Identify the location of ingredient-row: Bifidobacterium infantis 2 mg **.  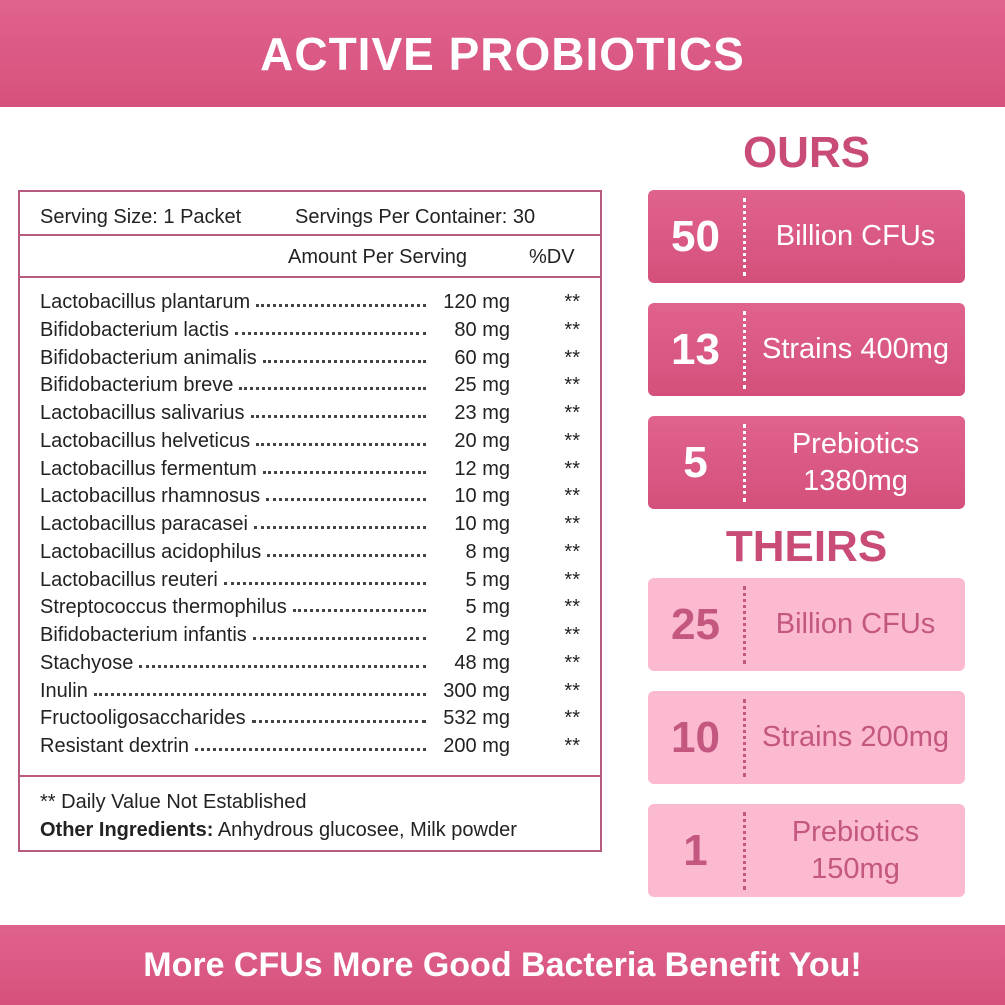
(310, 634).